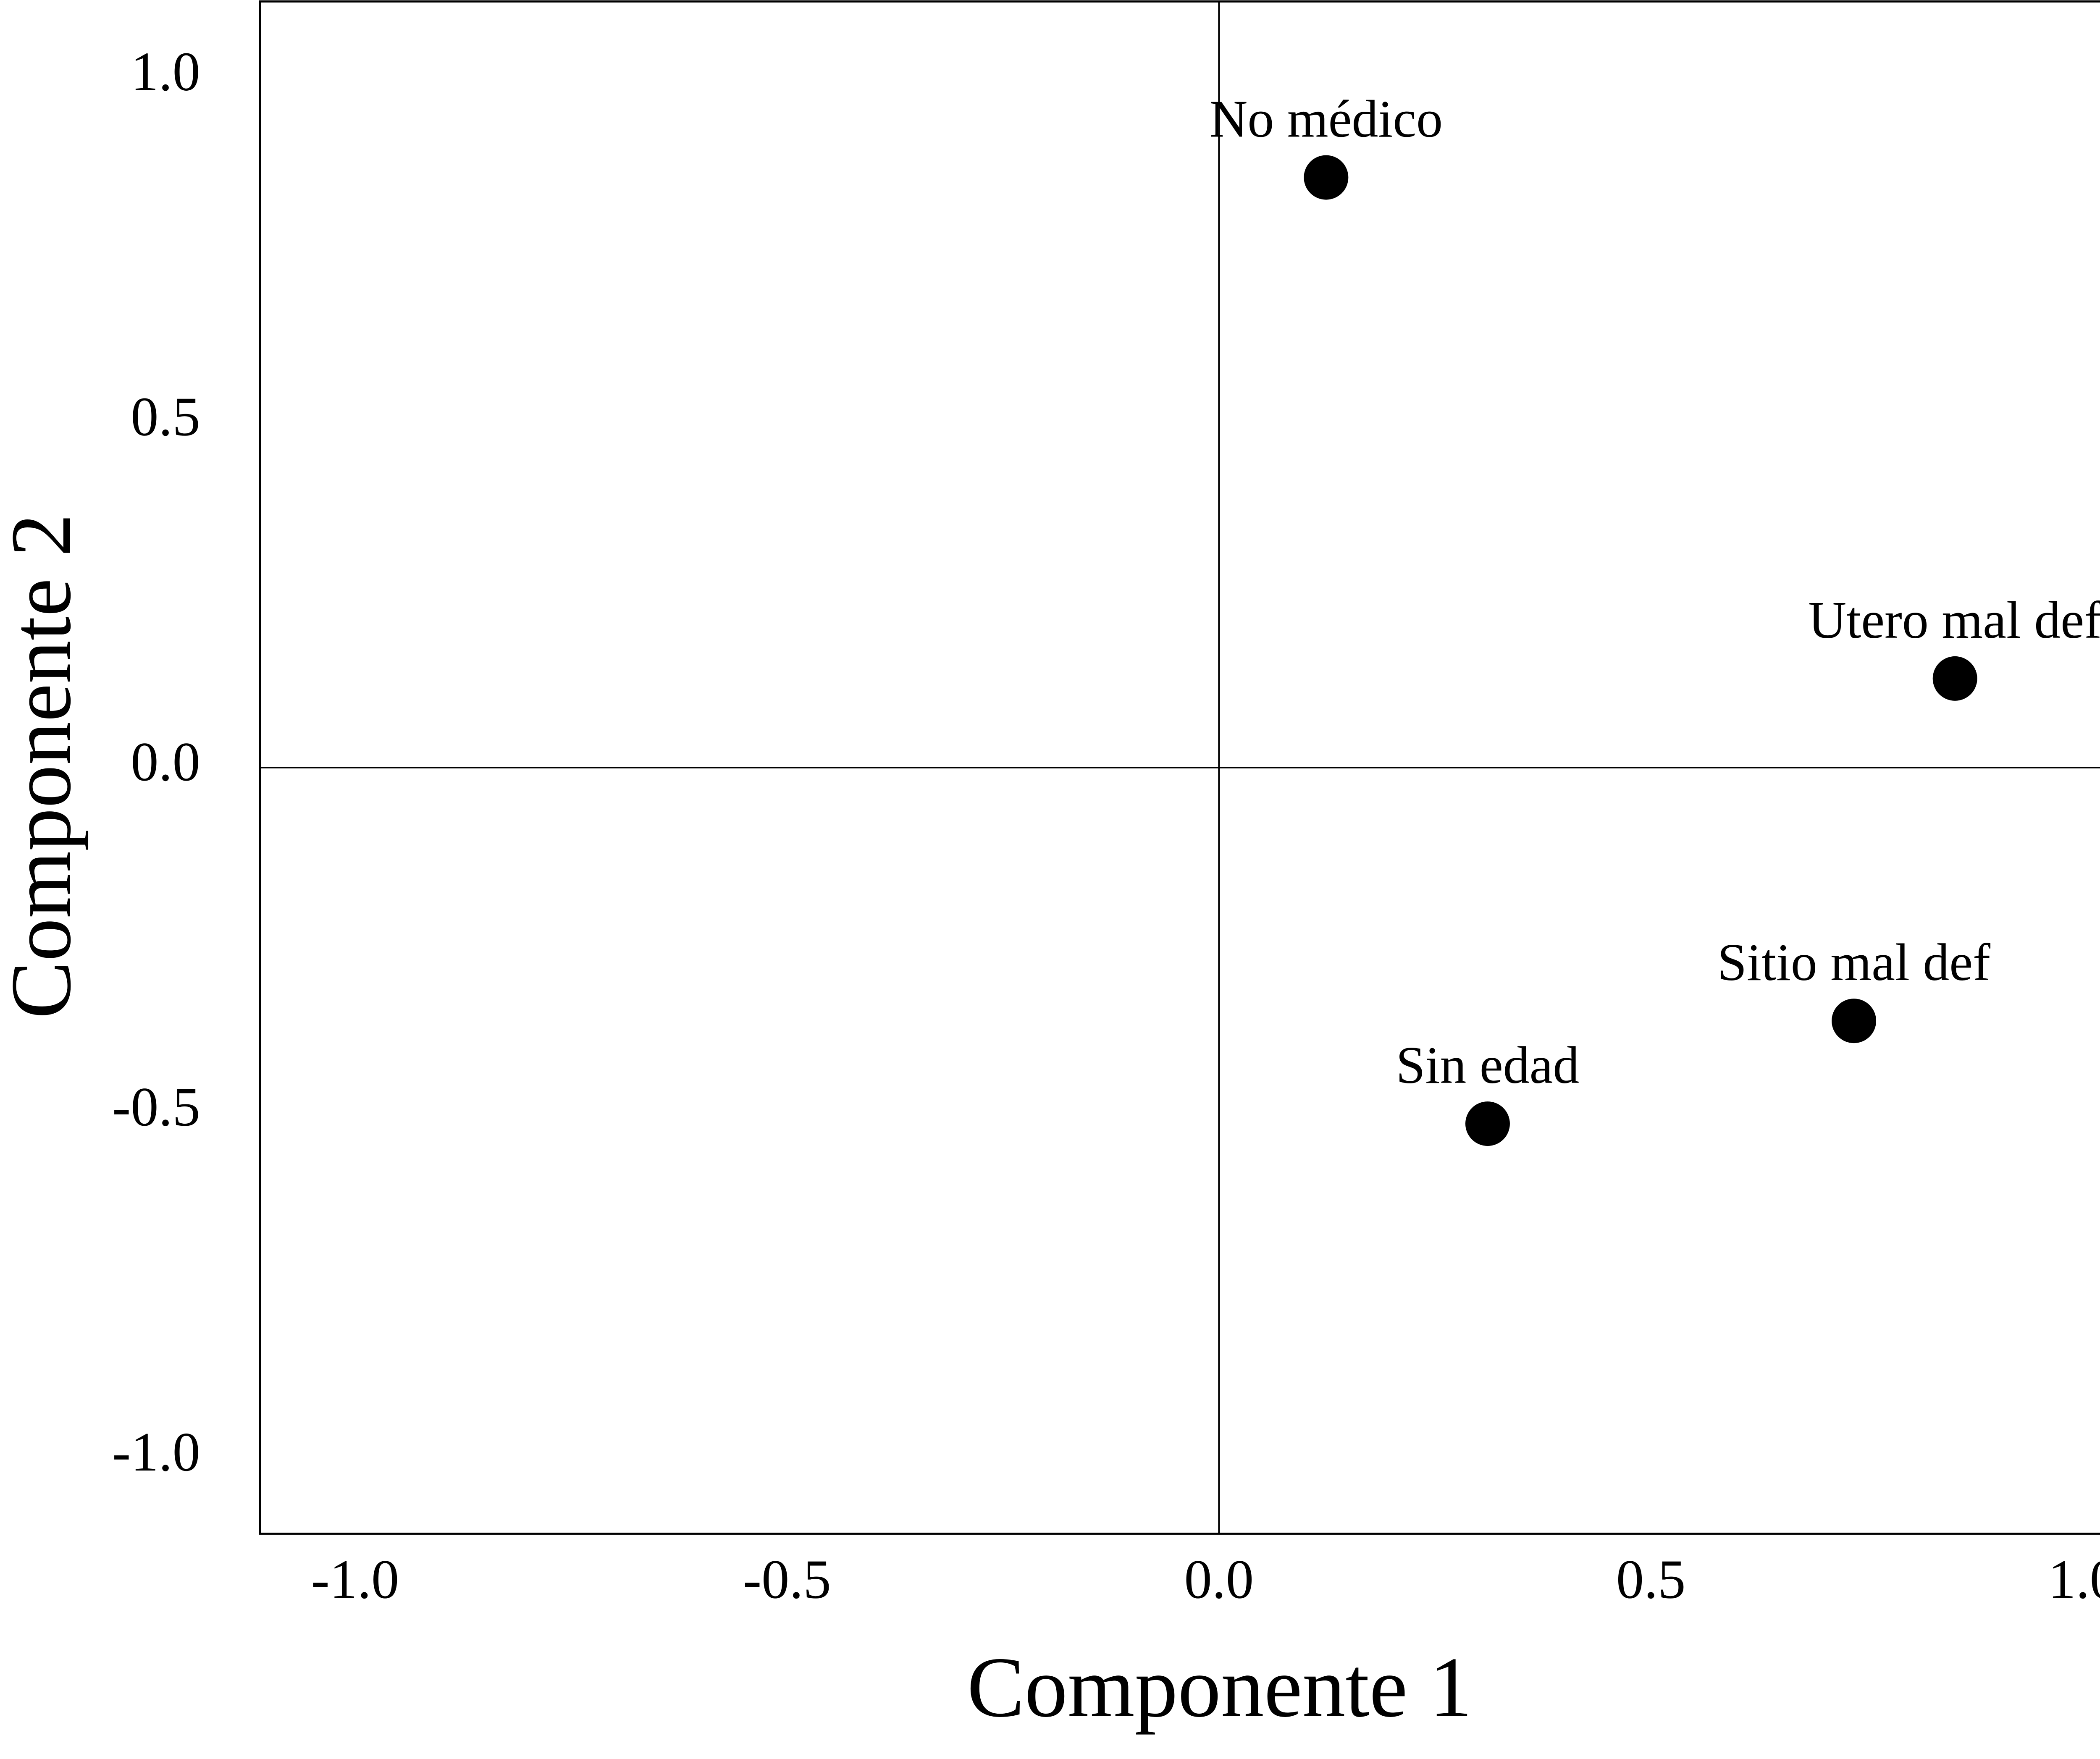 This screenshot has width=2100, height=1759. What do you see at coordinates (165, 761) in the screenshot?
I see `y-tick-label: 0.0` at bounding box center [165, 761].